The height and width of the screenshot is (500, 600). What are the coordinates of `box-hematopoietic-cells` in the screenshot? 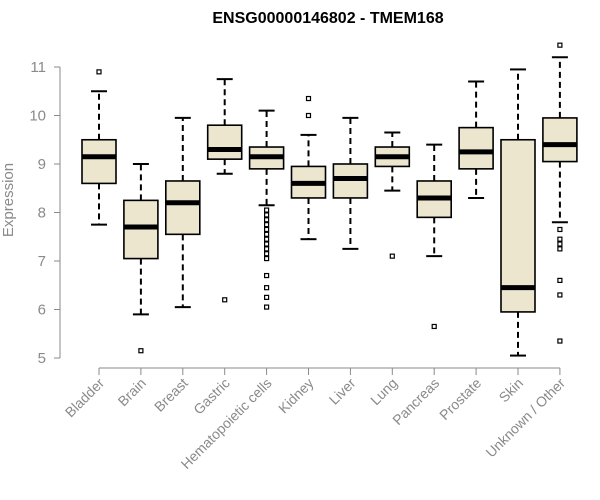 It's located at (266, 209).